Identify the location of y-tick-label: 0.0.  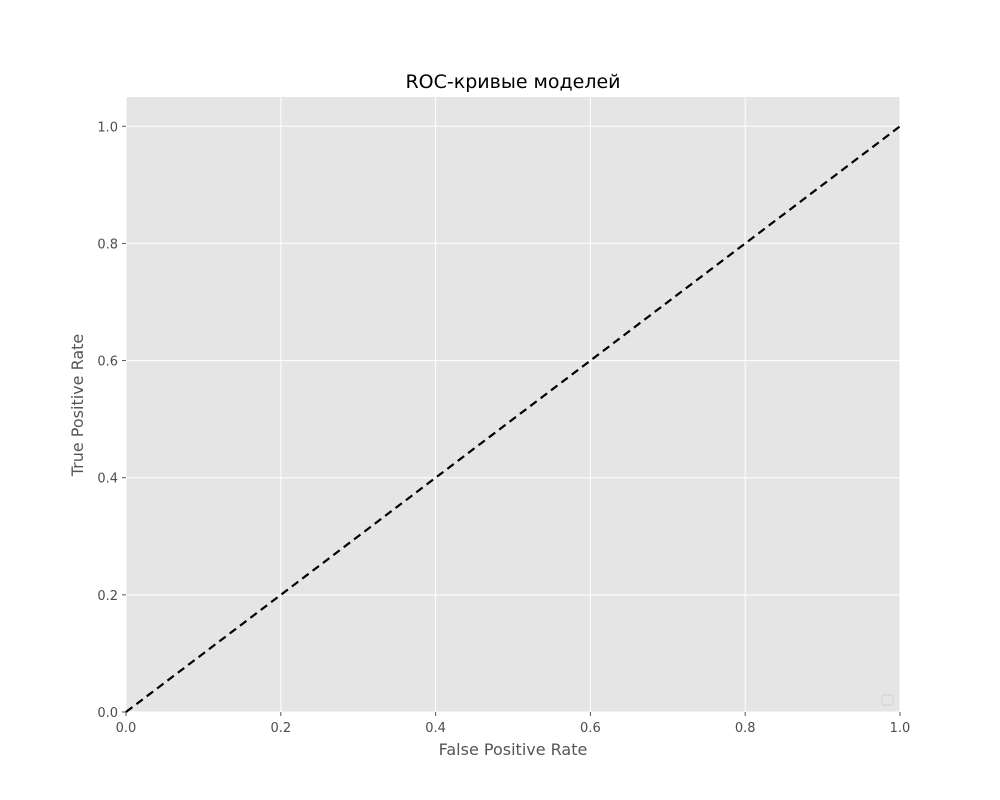
(107, 713).